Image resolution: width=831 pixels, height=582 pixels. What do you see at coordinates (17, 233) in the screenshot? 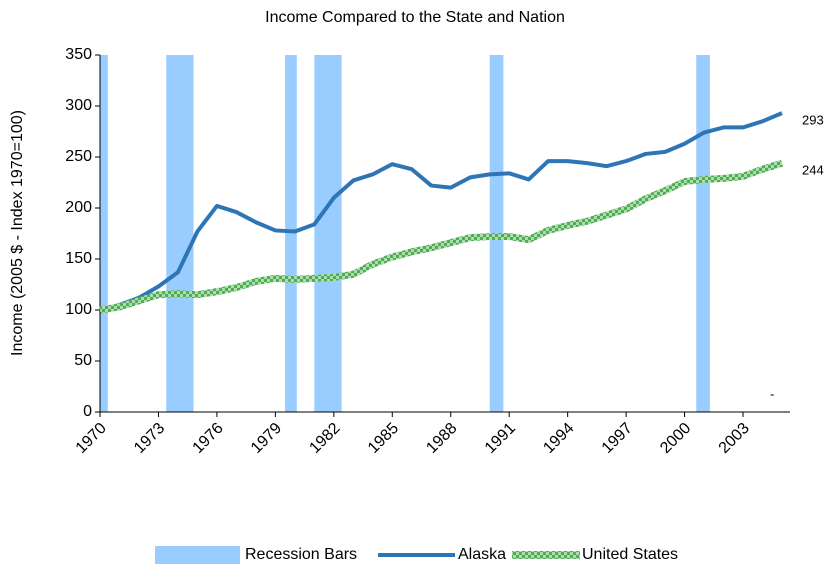
I see `y-axis-label: Income (2005 $ - Index 1970=100)` at bounding box center [17, 233].